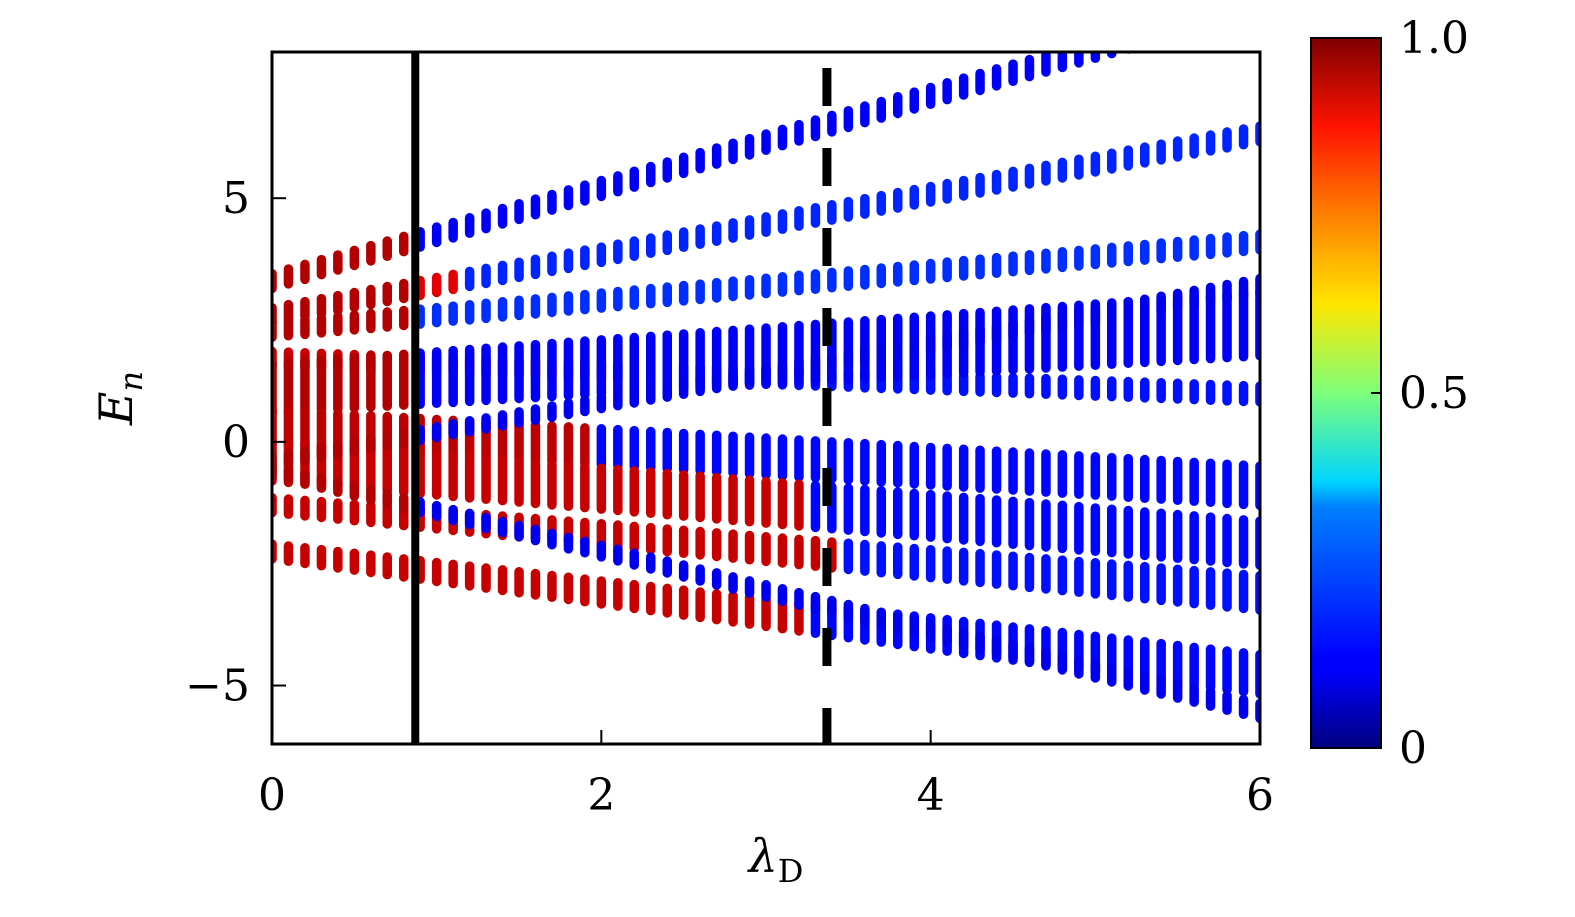  What do you see at coordinates (131, 381) in the screenshot?
I see `y-axis-label-subscript: n` at bounding box center [131, 381].